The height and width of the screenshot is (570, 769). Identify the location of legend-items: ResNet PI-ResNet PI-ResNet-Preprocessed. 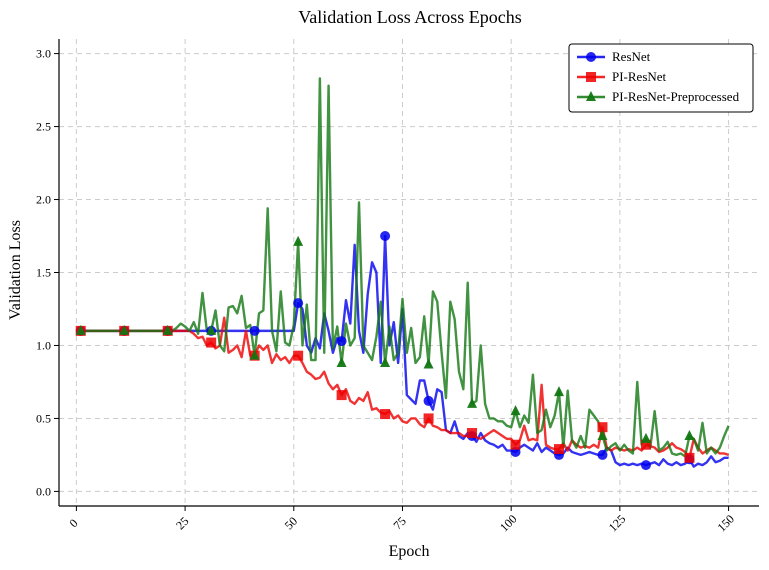
(658, 76).